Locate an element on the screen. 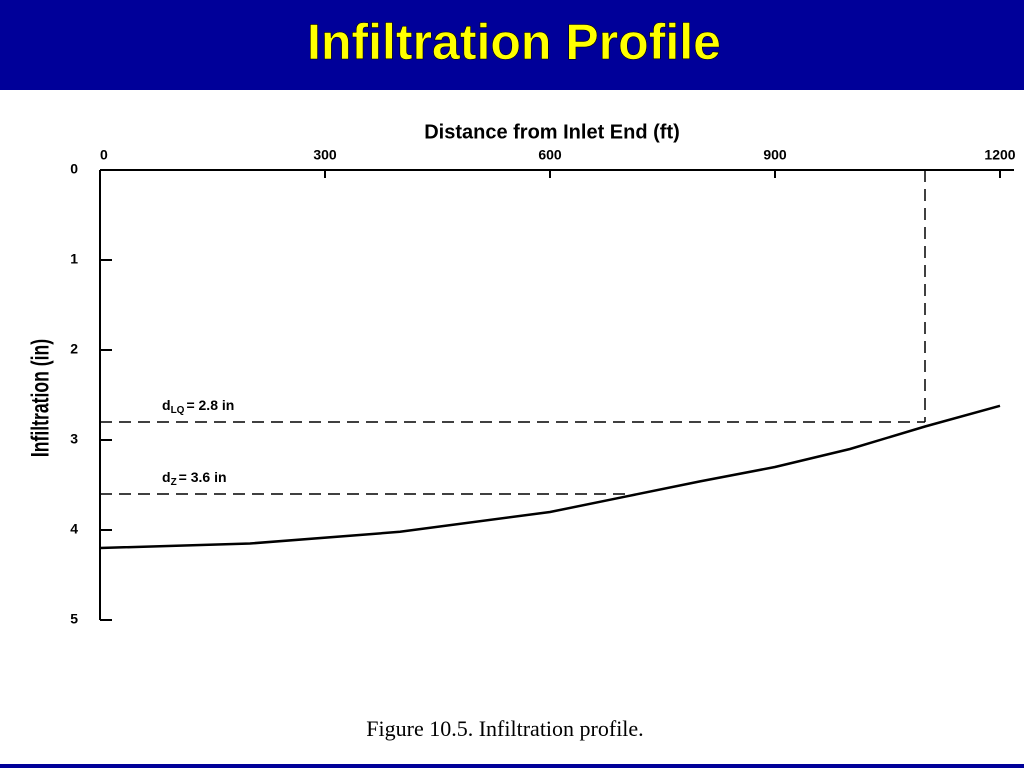 The width and height of the screenshot is (1024, 768). y-tick-label: 4 is located at coordinates (74, 529).